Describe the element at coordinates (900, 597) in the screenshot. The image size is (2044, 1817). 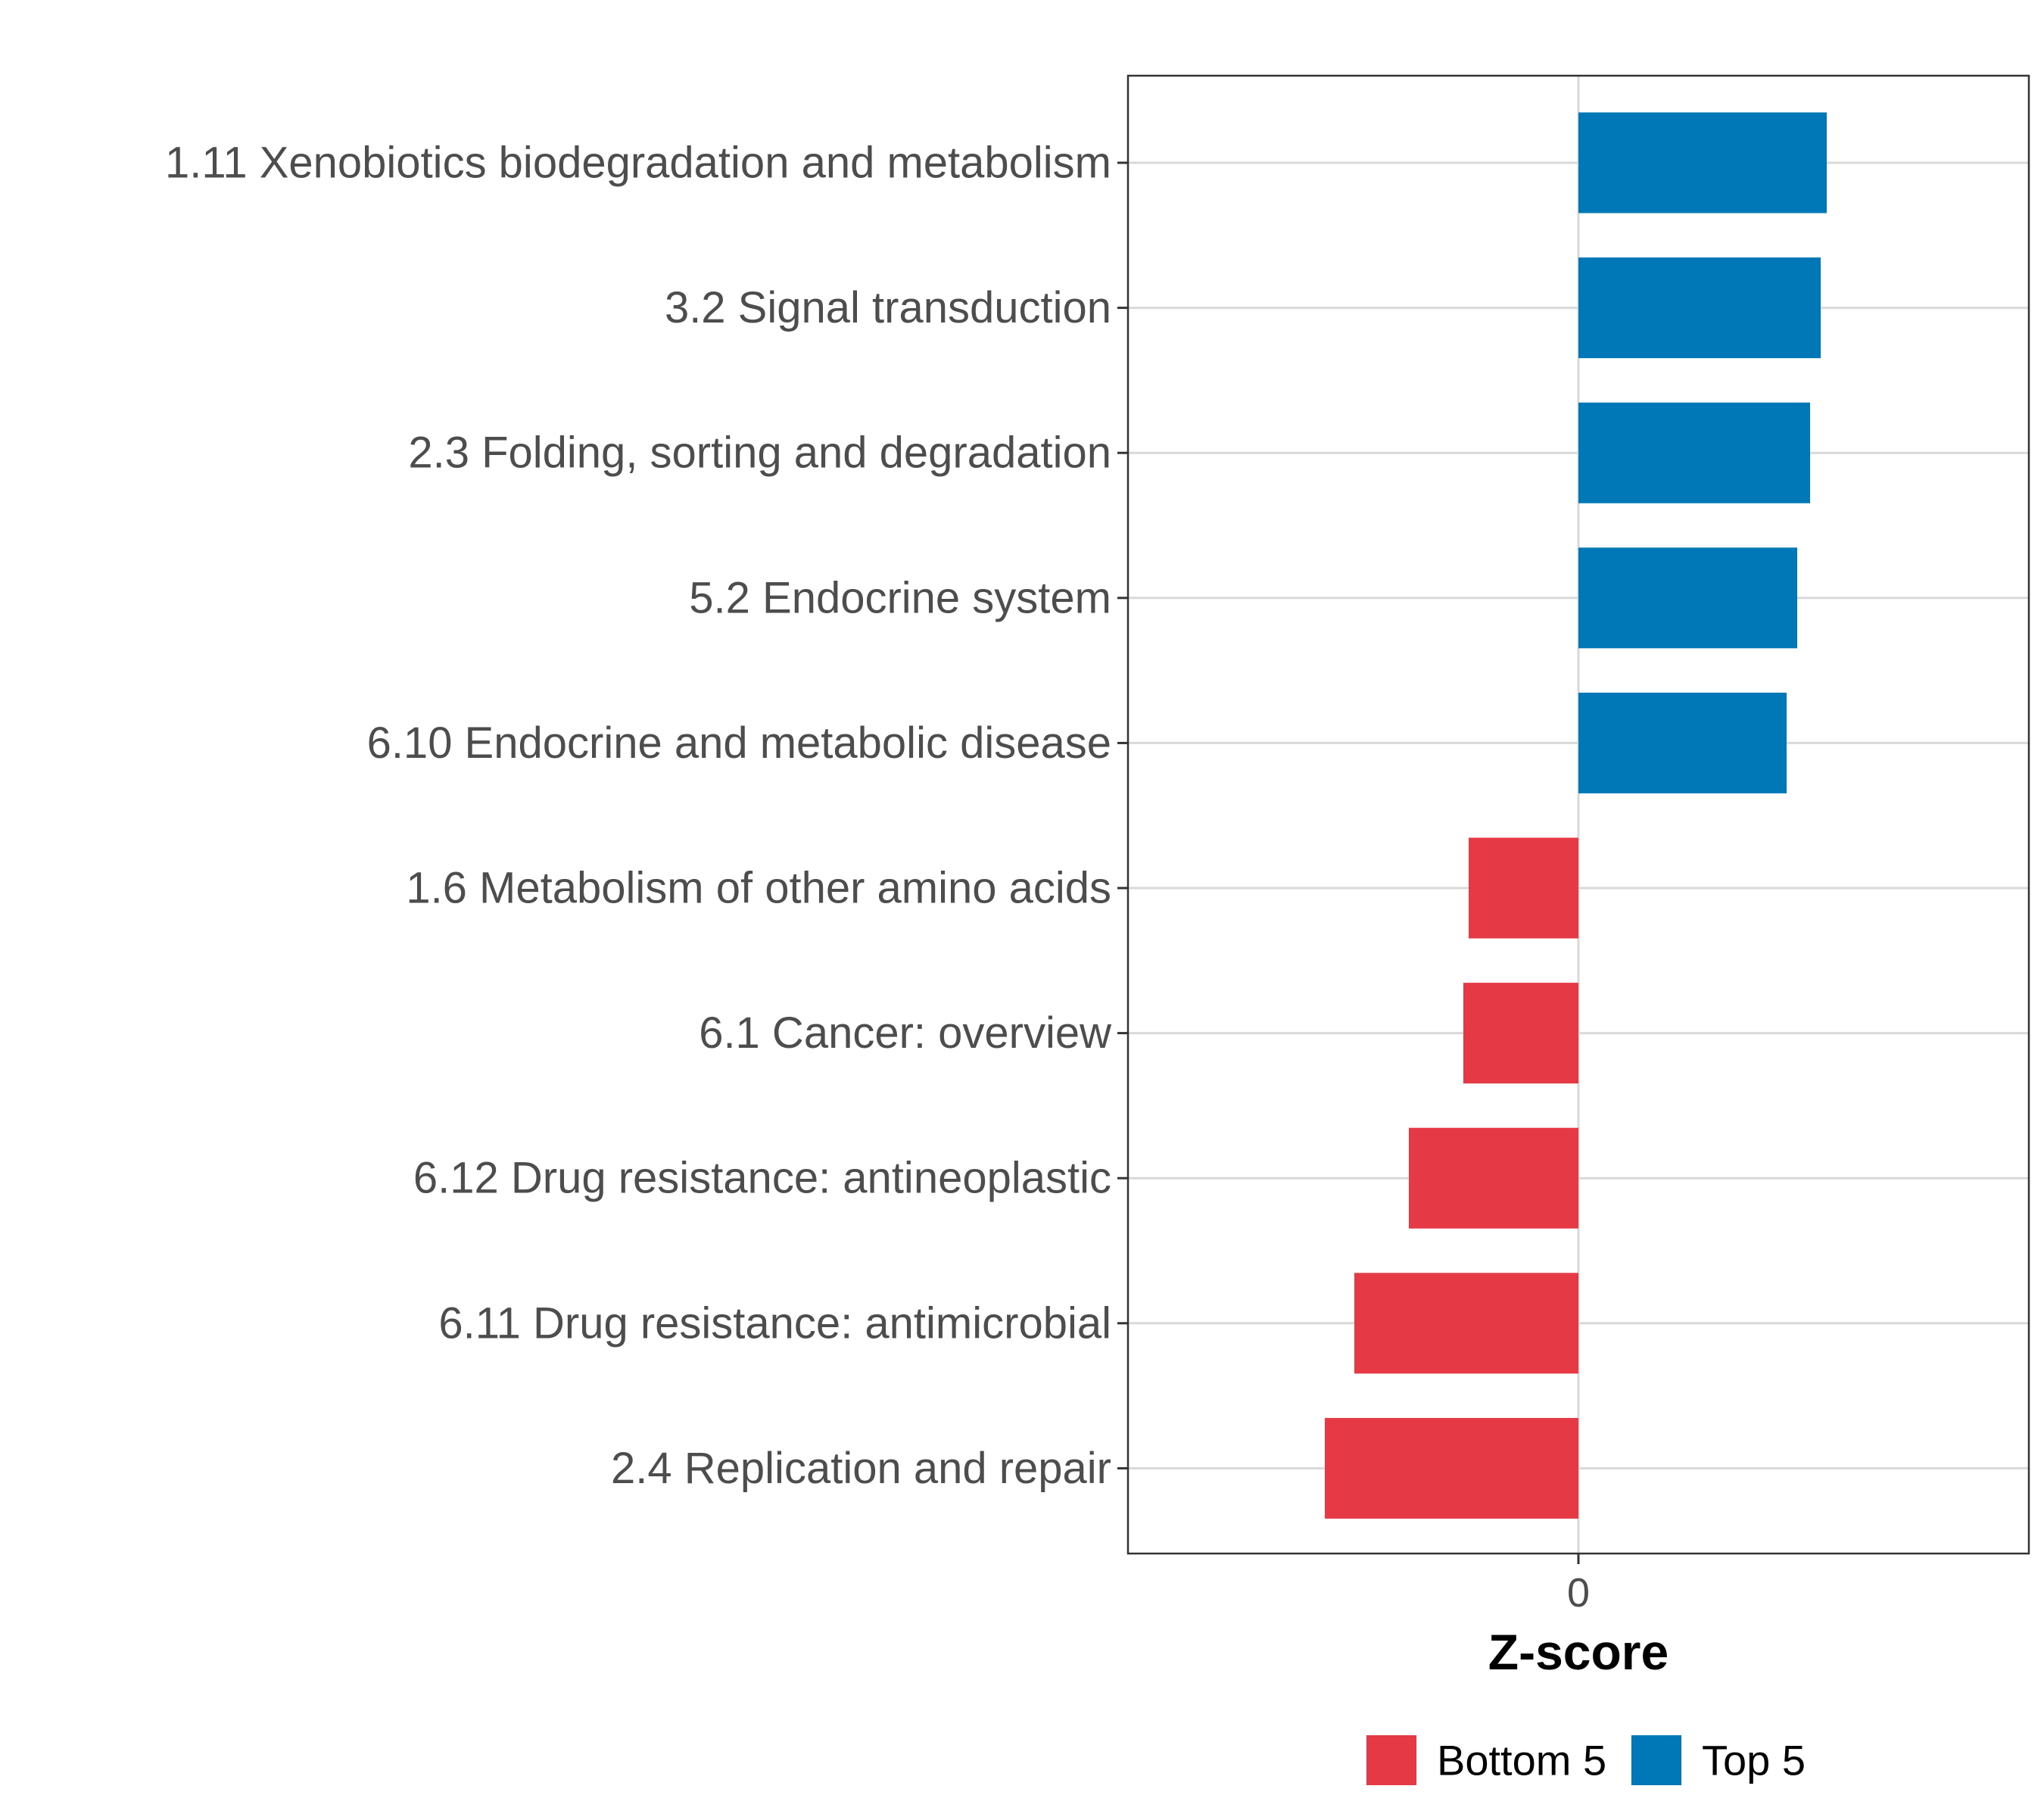
I see `y-tick-label: 5.2 Endocrine system` at that location.